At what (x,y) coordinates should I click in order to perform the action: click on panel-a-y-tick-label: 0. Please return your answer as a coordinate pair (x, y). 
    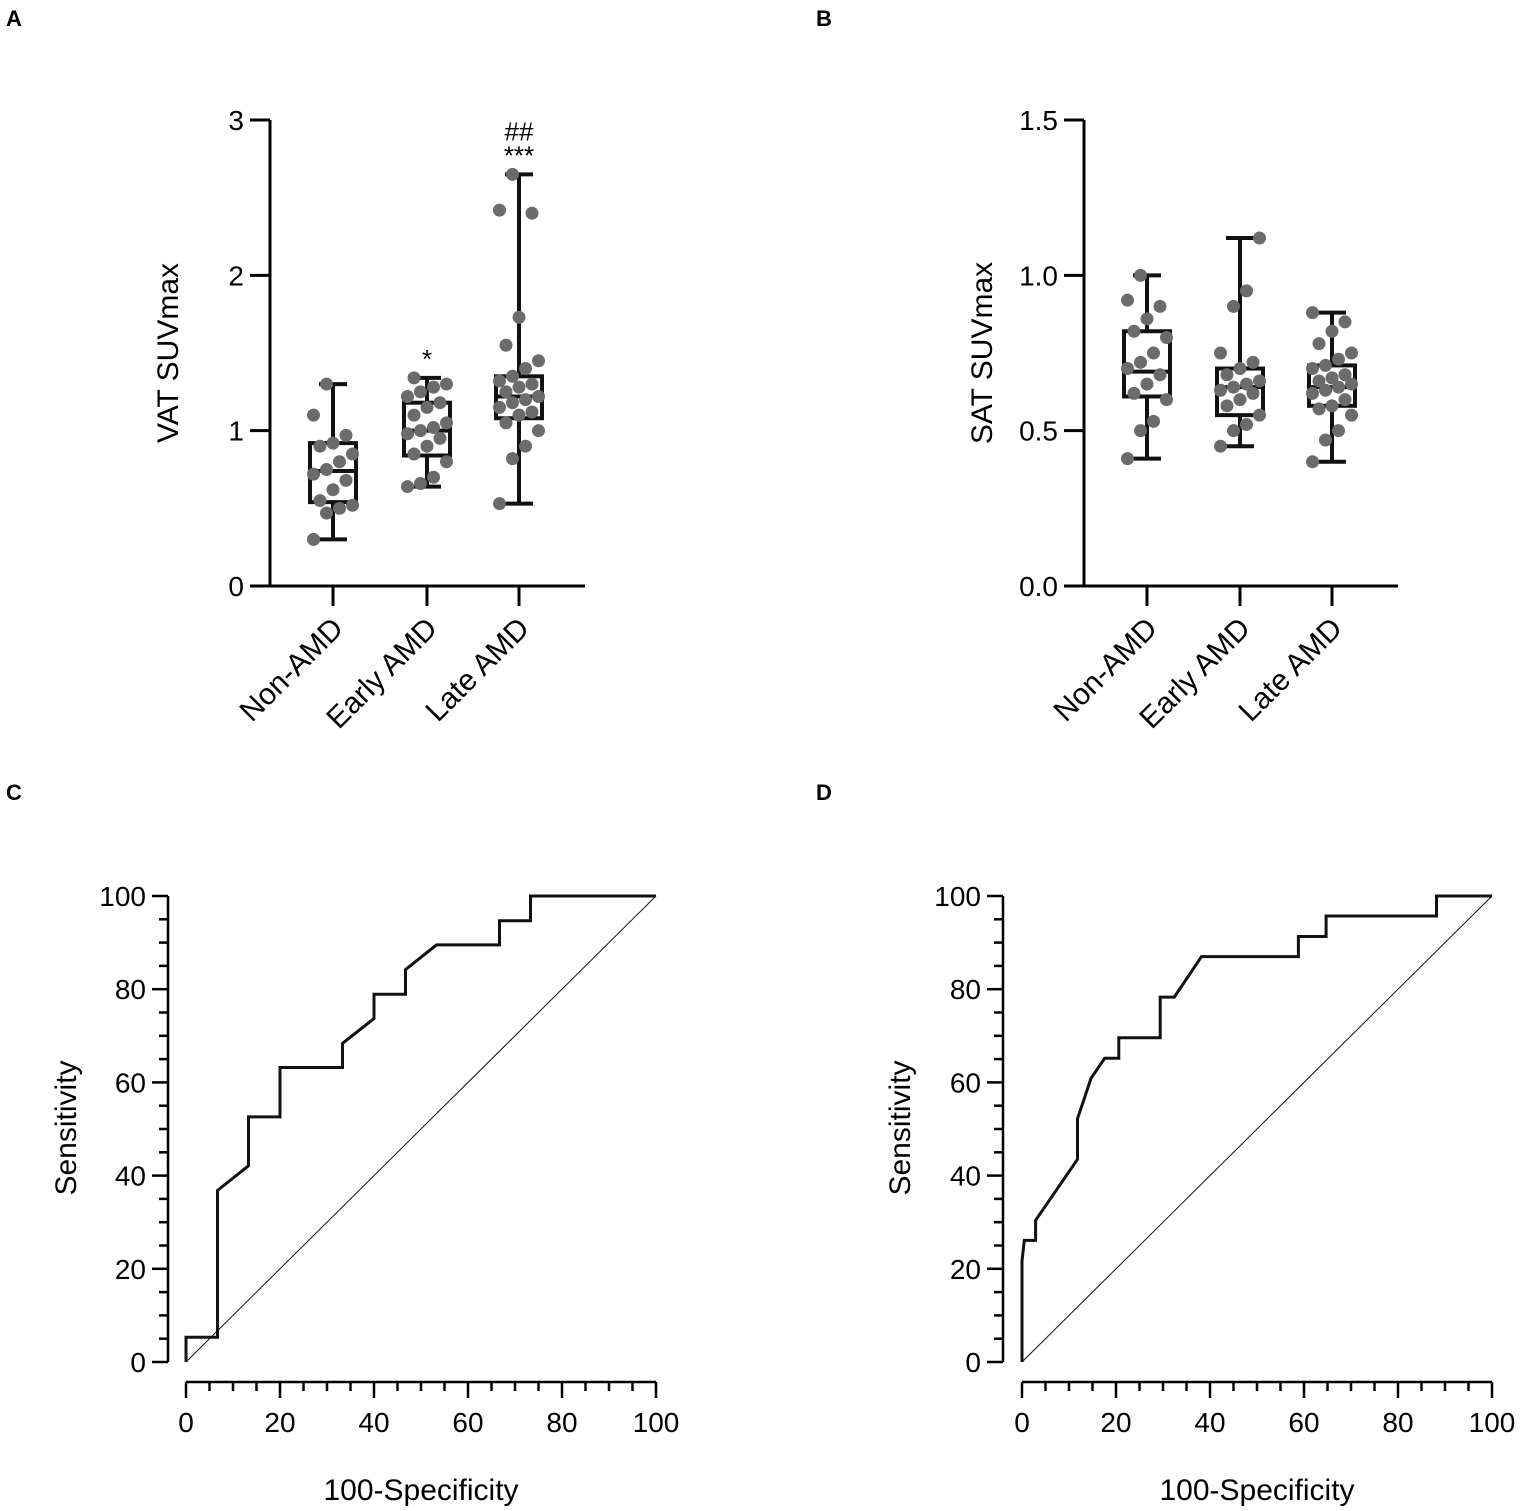
    Looking at the image, I should click on (236, 586).